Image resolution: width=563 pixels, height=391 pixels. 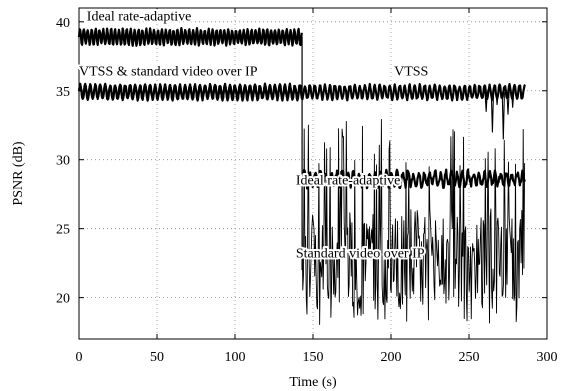 What do you see at coordinates (63, 299) in the screenshot?
I see `y-tick-label: 20` at bounding box center [63, 299].